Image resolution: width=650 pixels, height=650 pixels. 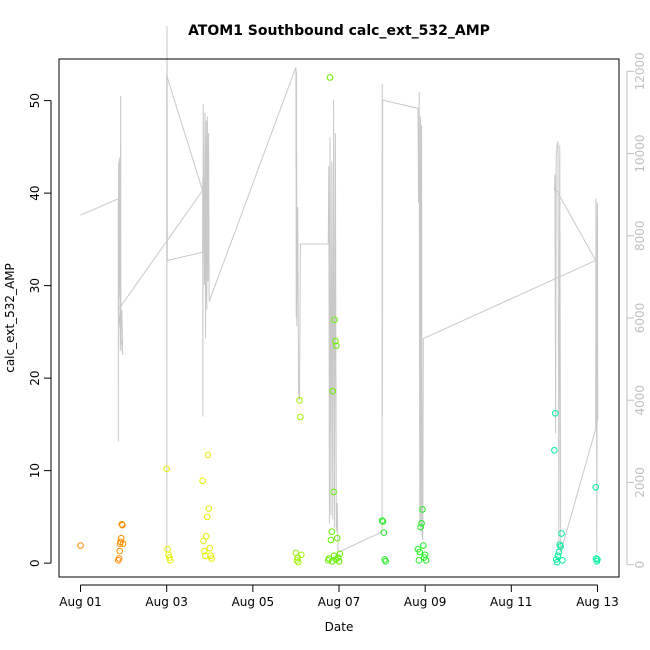 What do you see at coordinates (511, 602) in the screenshot?
I see `x-tick-label: Aug 11` at bounding box center [511, 602].